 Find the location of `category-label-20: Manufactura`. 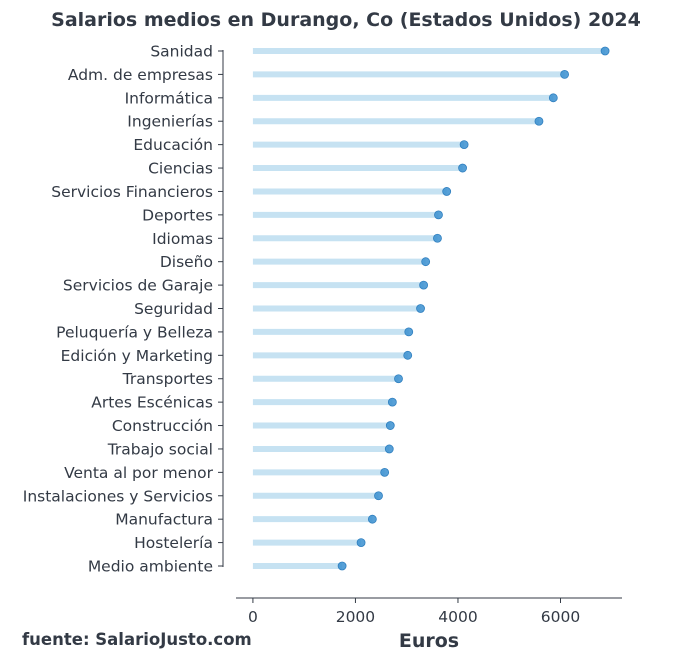

category-label-20: Manufactura is located at coordinates (164, 520).